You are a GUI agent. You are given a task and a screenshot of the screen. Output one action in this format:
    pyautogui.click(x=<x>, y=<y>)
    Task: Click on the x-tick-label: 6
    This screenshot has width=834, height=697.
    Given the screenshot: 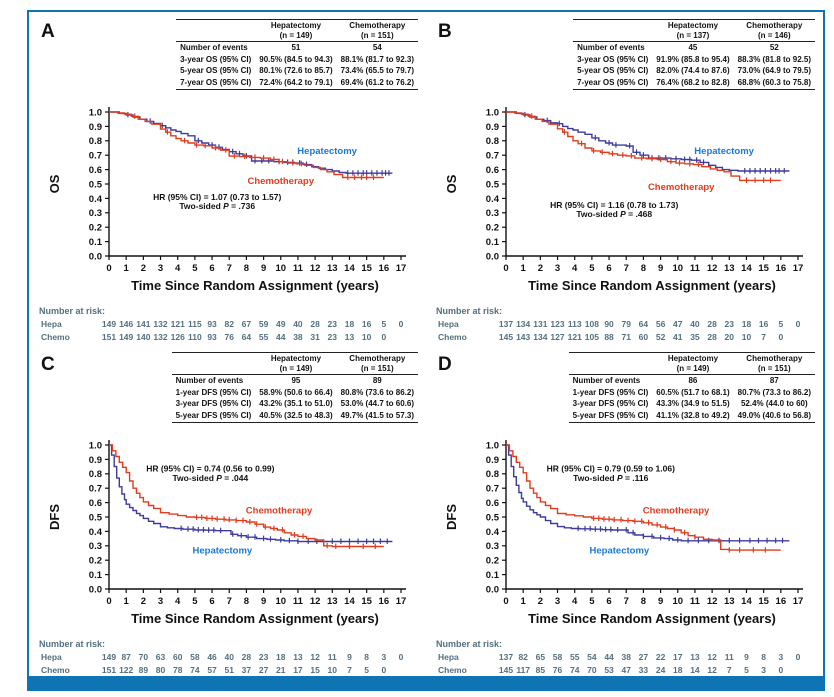 What is the action you would take?
    pyautogui.click(x=211, y=268)
    